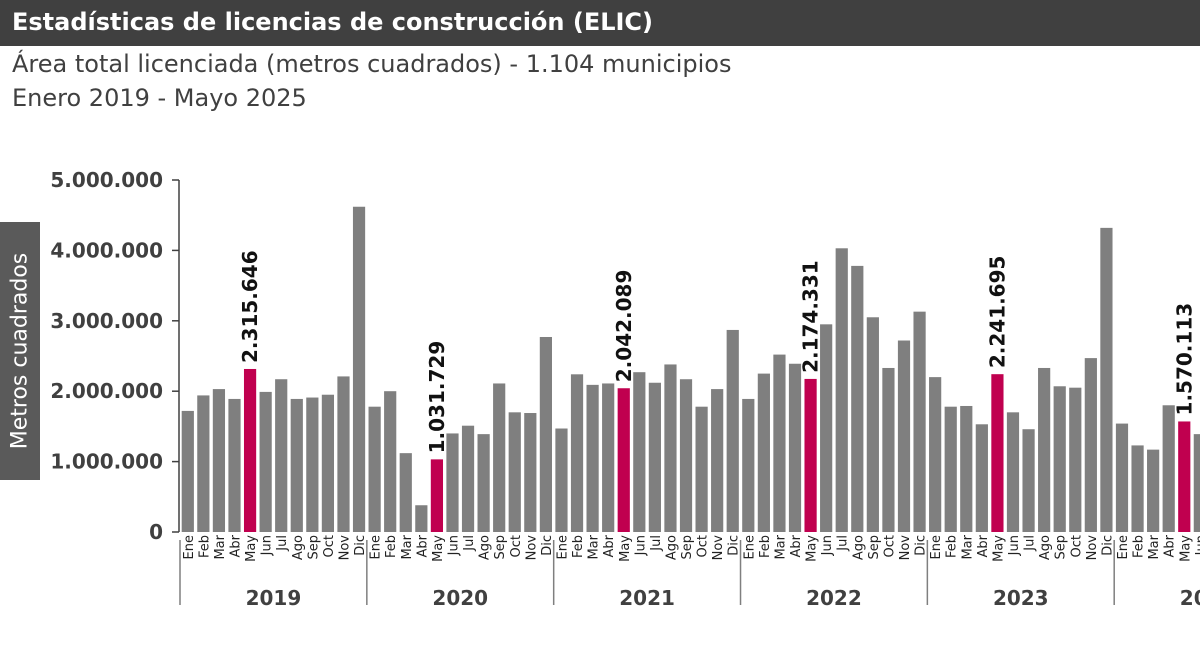 The height and width of the screenshot is (654, 1200). What do you see at coordinates (904, 436) in the screenshot?
I see `bar-2022-Nov` at bounding box center [904, 436].